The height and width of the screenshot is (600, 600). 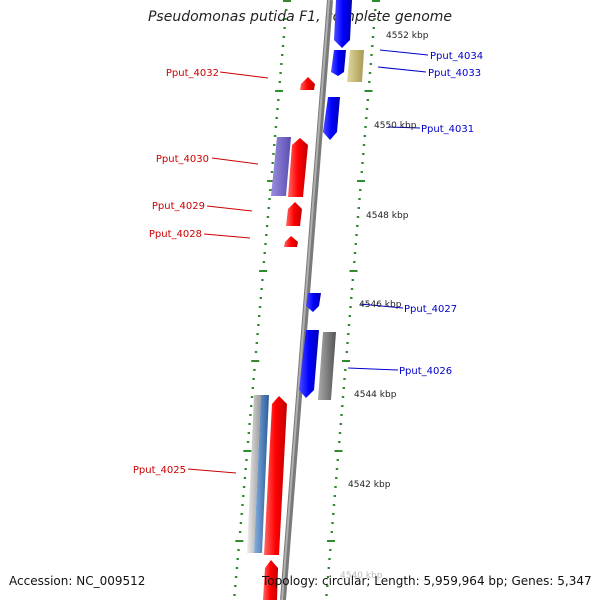 I want to click on gene-pput-4027-feature, so click(x=313, y=302).